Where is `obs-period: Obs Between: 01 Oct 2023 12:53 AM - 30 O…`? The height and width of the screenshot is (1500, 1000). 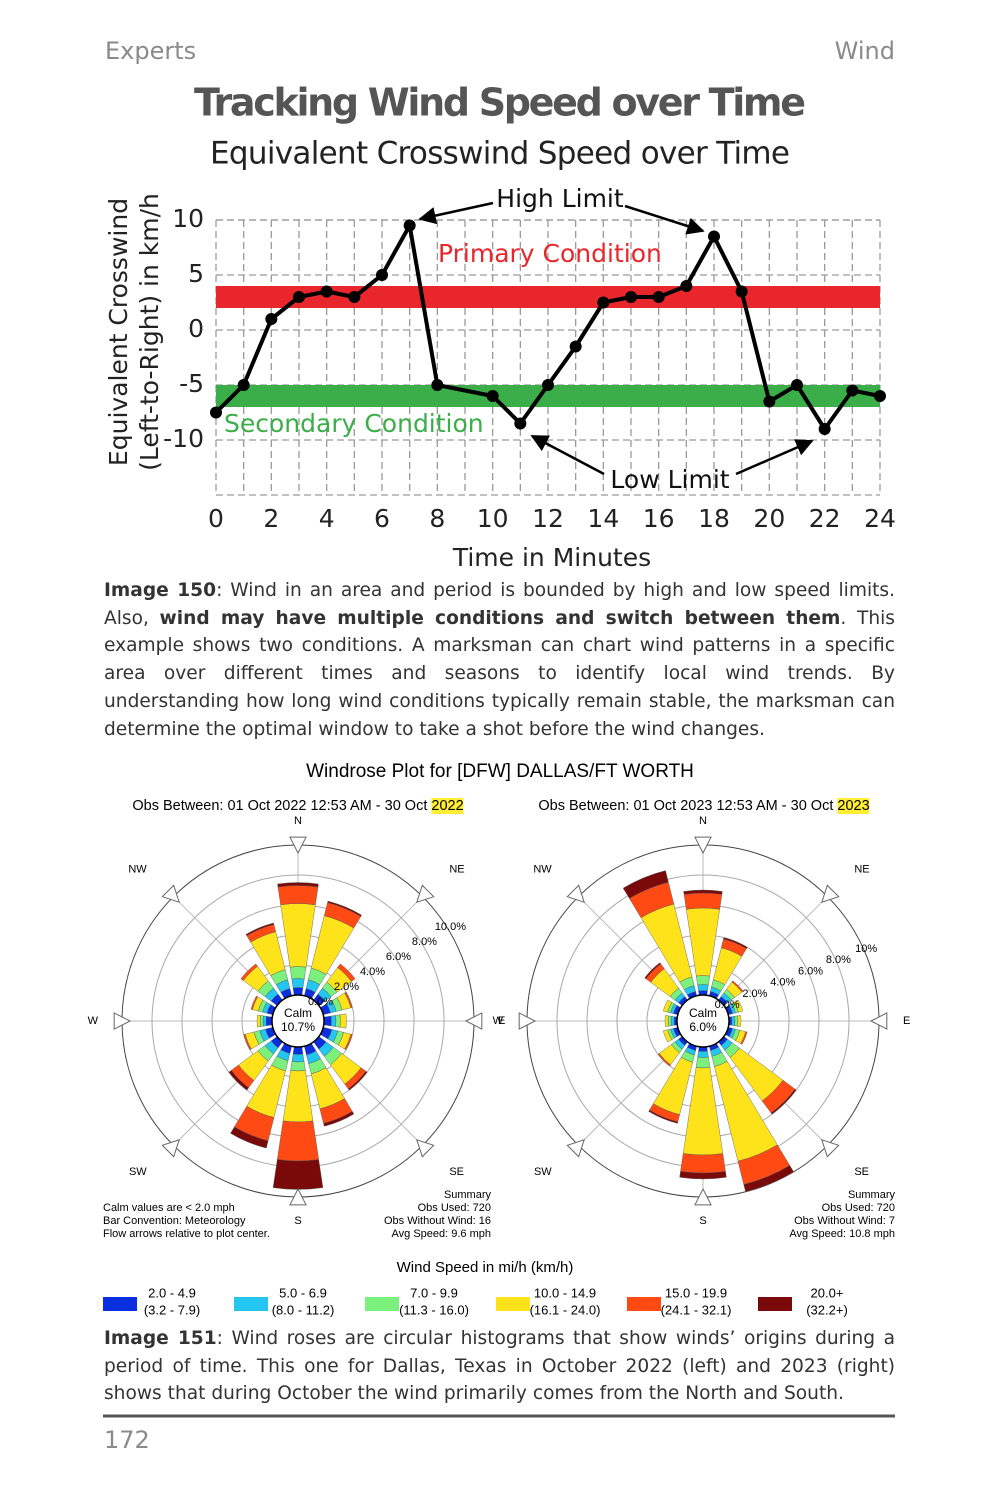 obs-period: Obs Between: 01 Oct 2023 12:53 AM - 30 O… is located at coordinates (704, 806).